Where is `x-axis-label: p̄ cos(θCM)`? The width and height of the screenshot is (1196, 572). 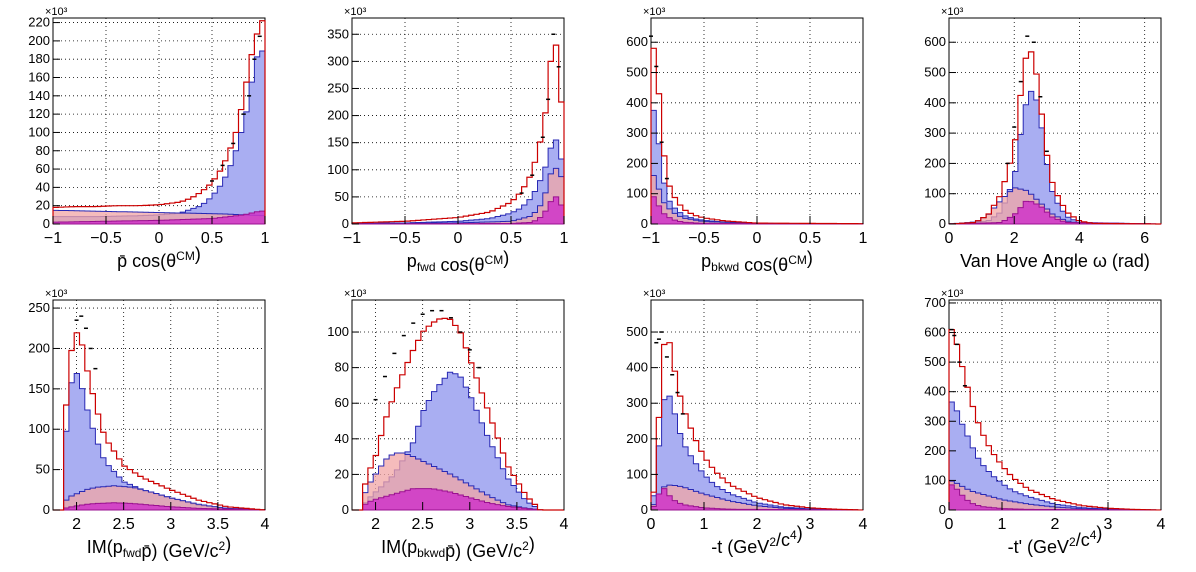
x-axis-label: p̄ cos(θCM) is located at coordinates (159, 257).